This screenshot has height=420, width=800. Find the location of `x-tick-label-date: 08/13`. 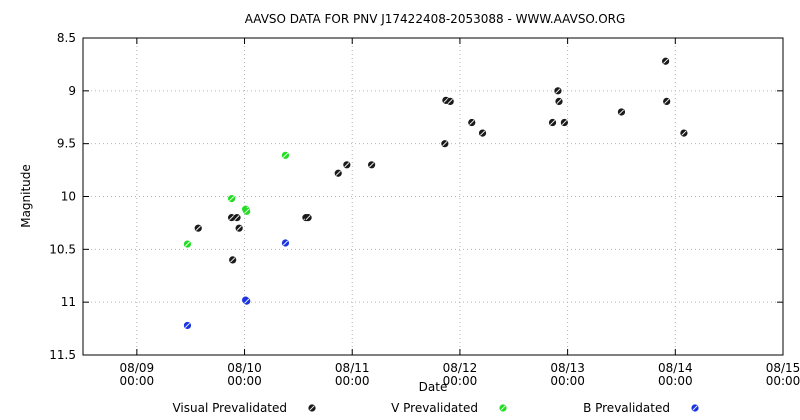

x-tick-label-date: 08/13 is located at coordinates (567, 368).